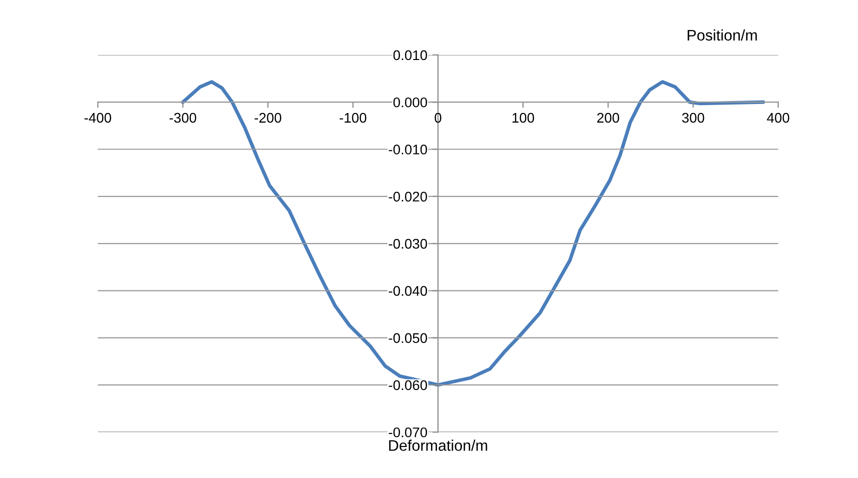 The image size is (858, 478). I want to click on x-tick-label: 300, so click(693, 117).